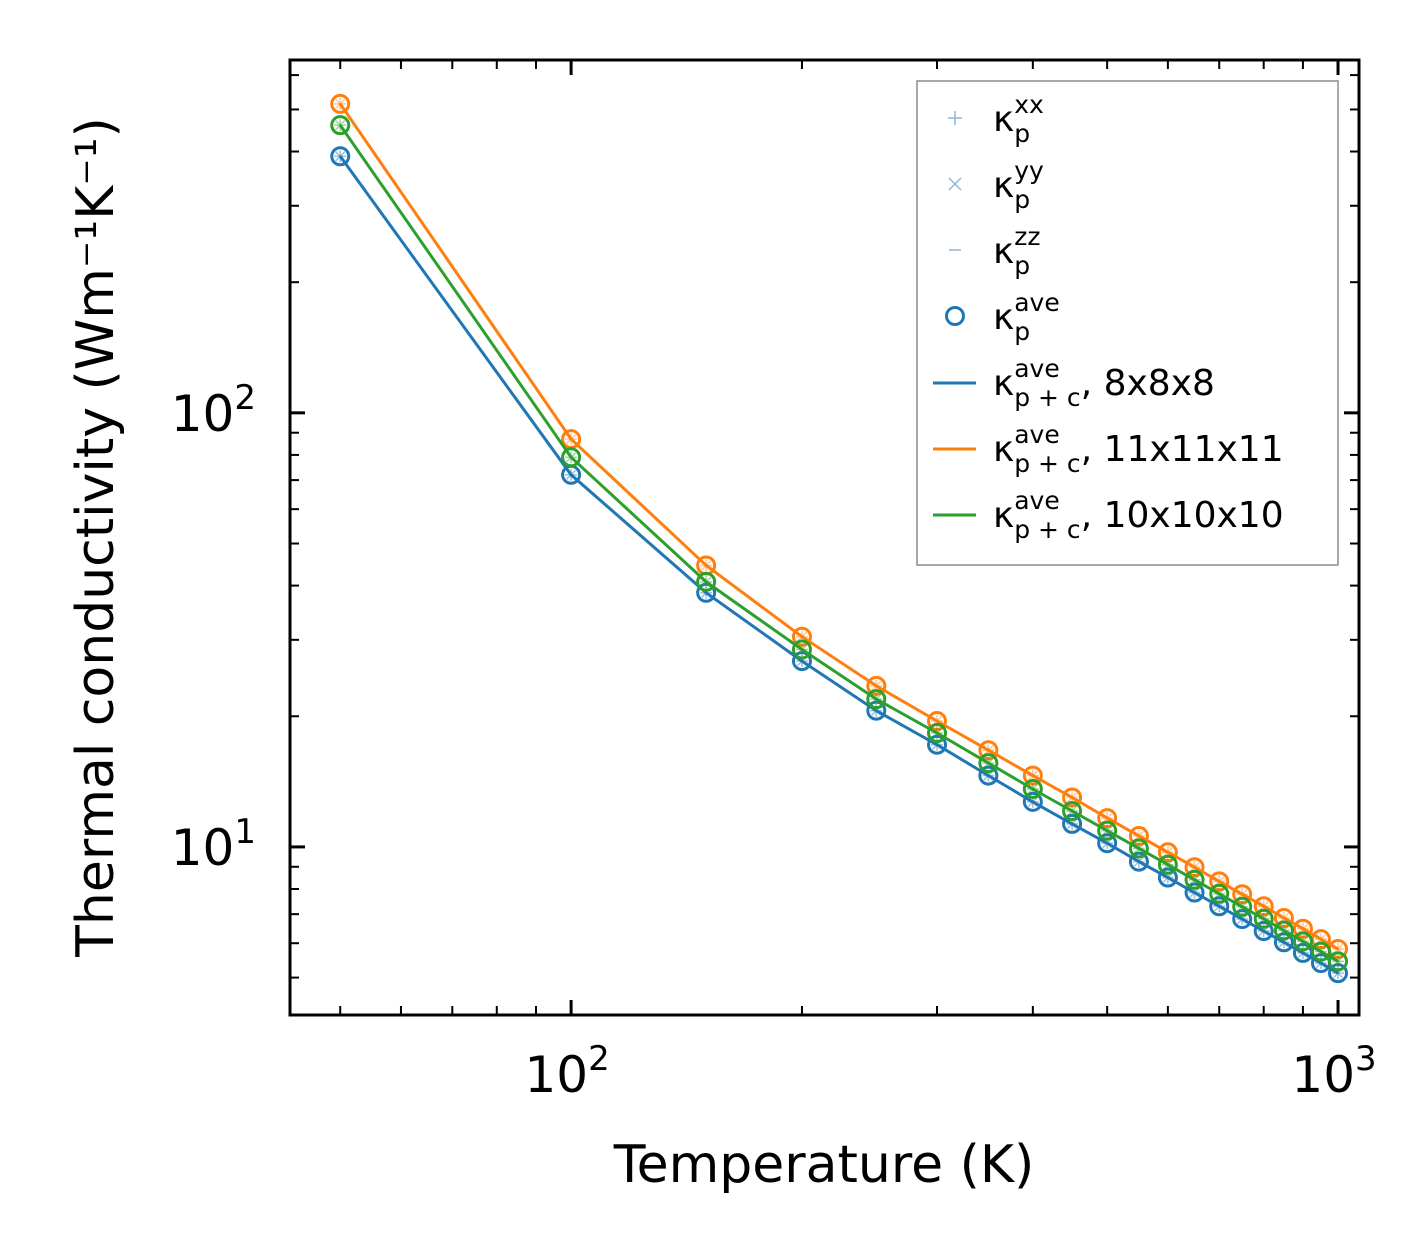  What do you see at coordinates (1002, 317) in the screenshot?
I see `legend-entry: κave p` at bounding box center [1002, 317].